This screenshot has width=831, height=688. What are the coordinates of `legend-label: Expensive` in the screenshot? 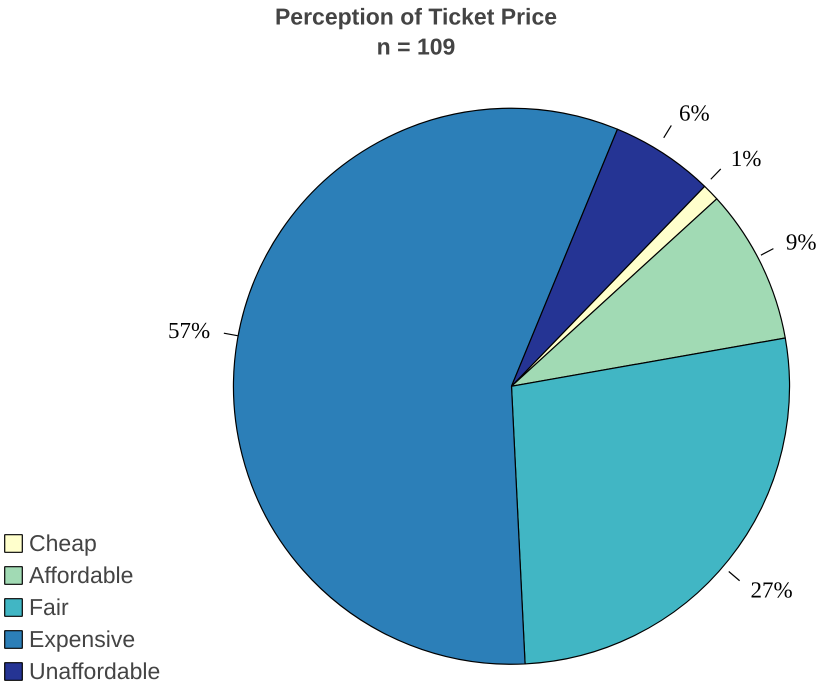 It's located at (82, 639).